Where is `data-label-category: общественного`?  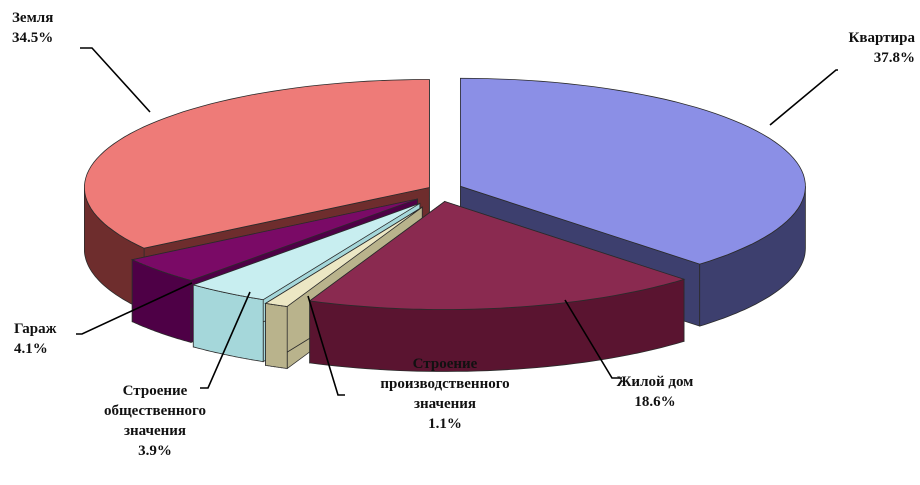 data-label-category: общественного is located at coordinates (155, 411).